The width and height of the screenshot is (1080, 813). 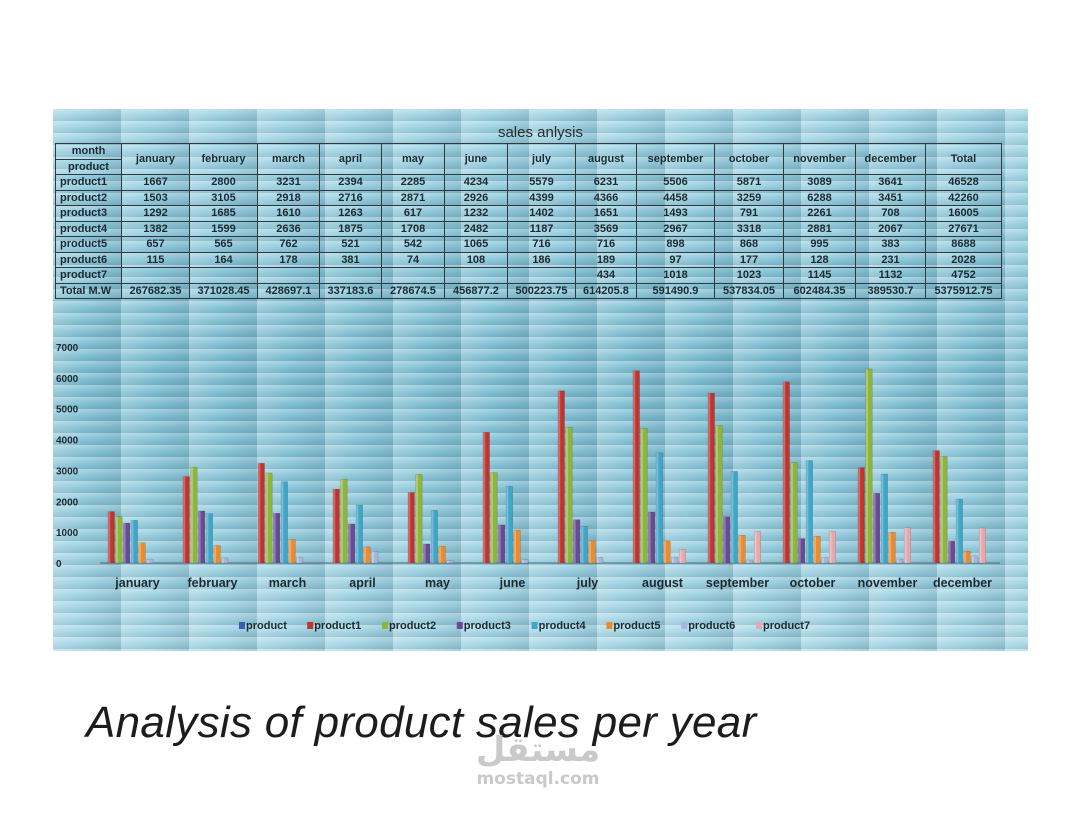 What do you see at coordinates (963, 275) in the screenshot?
I see `row-total-cell: 4752` at bounding box center [963, 275].